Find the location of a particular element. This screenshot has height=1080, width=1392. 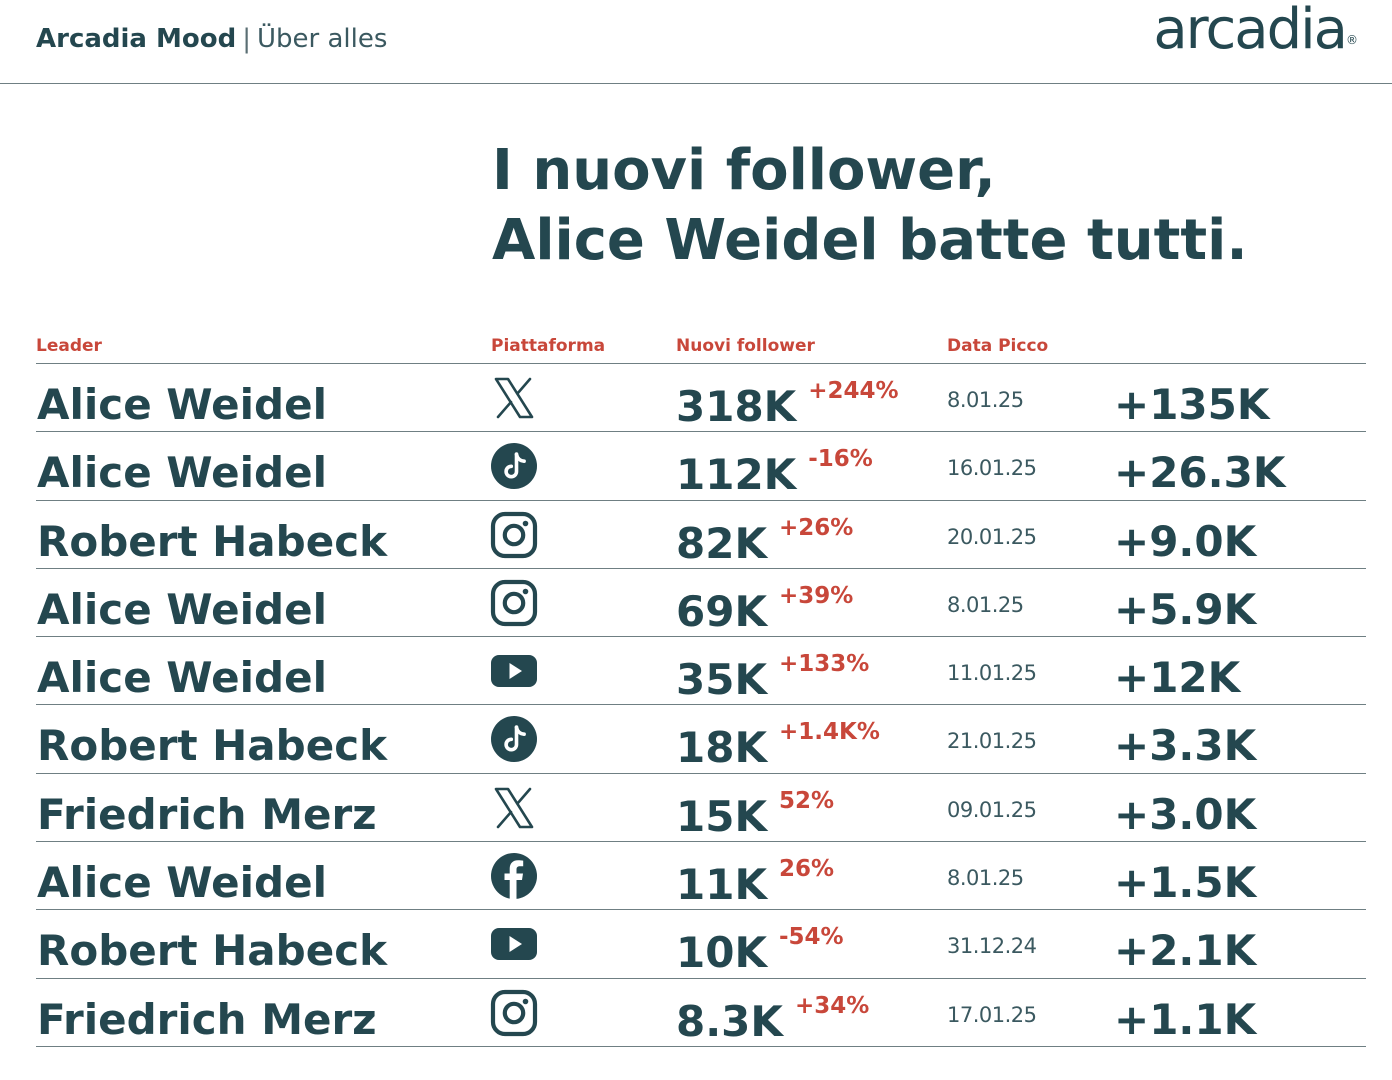

table-row: Friedrich Merz 15K 52% 09.01.25 +3.0K is located at coordinates (701, 808).